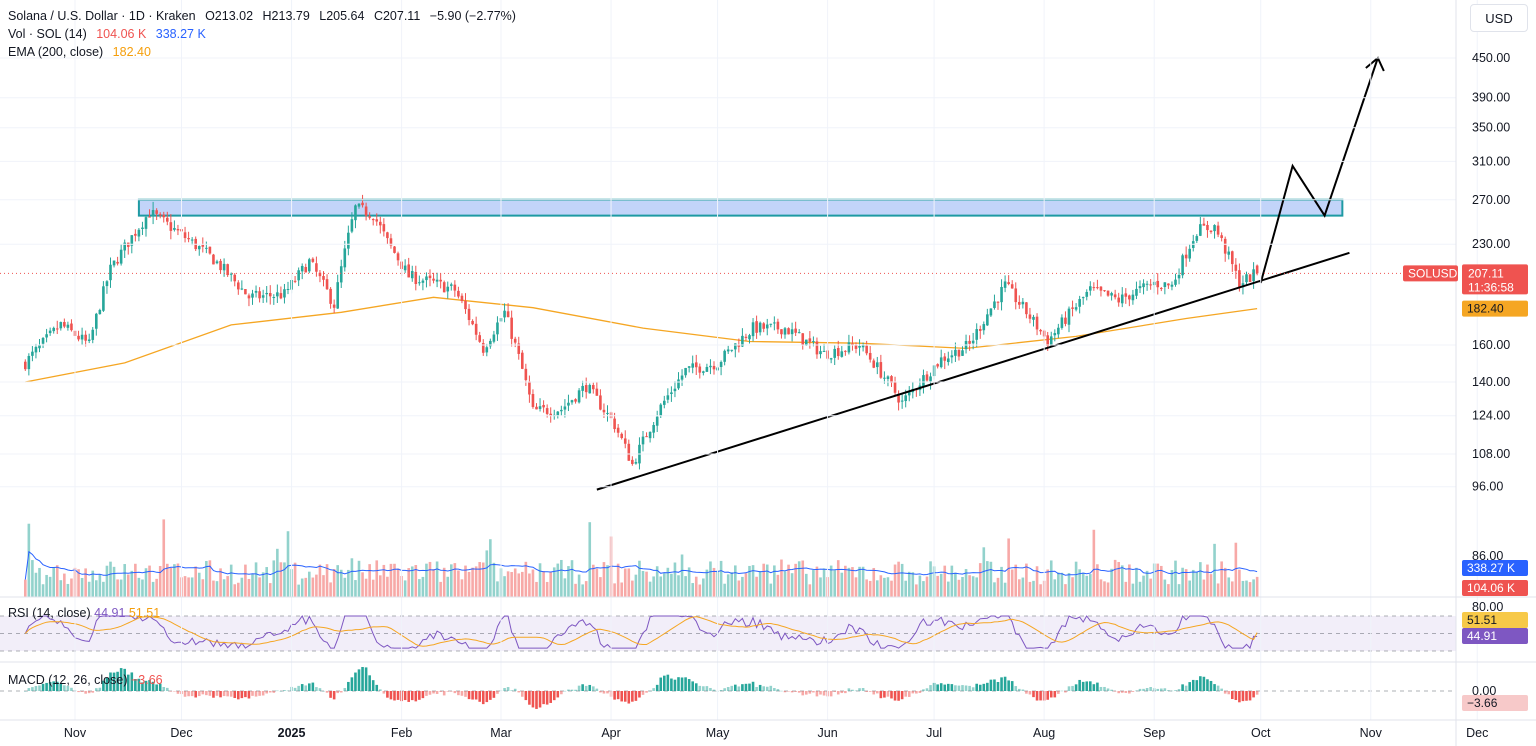 The image size is (1536, 746). What do you see at coordinates (1477, 733) in the screenshot?
I see `time-tick-label: Dec` at bounding box center [1477, 733].